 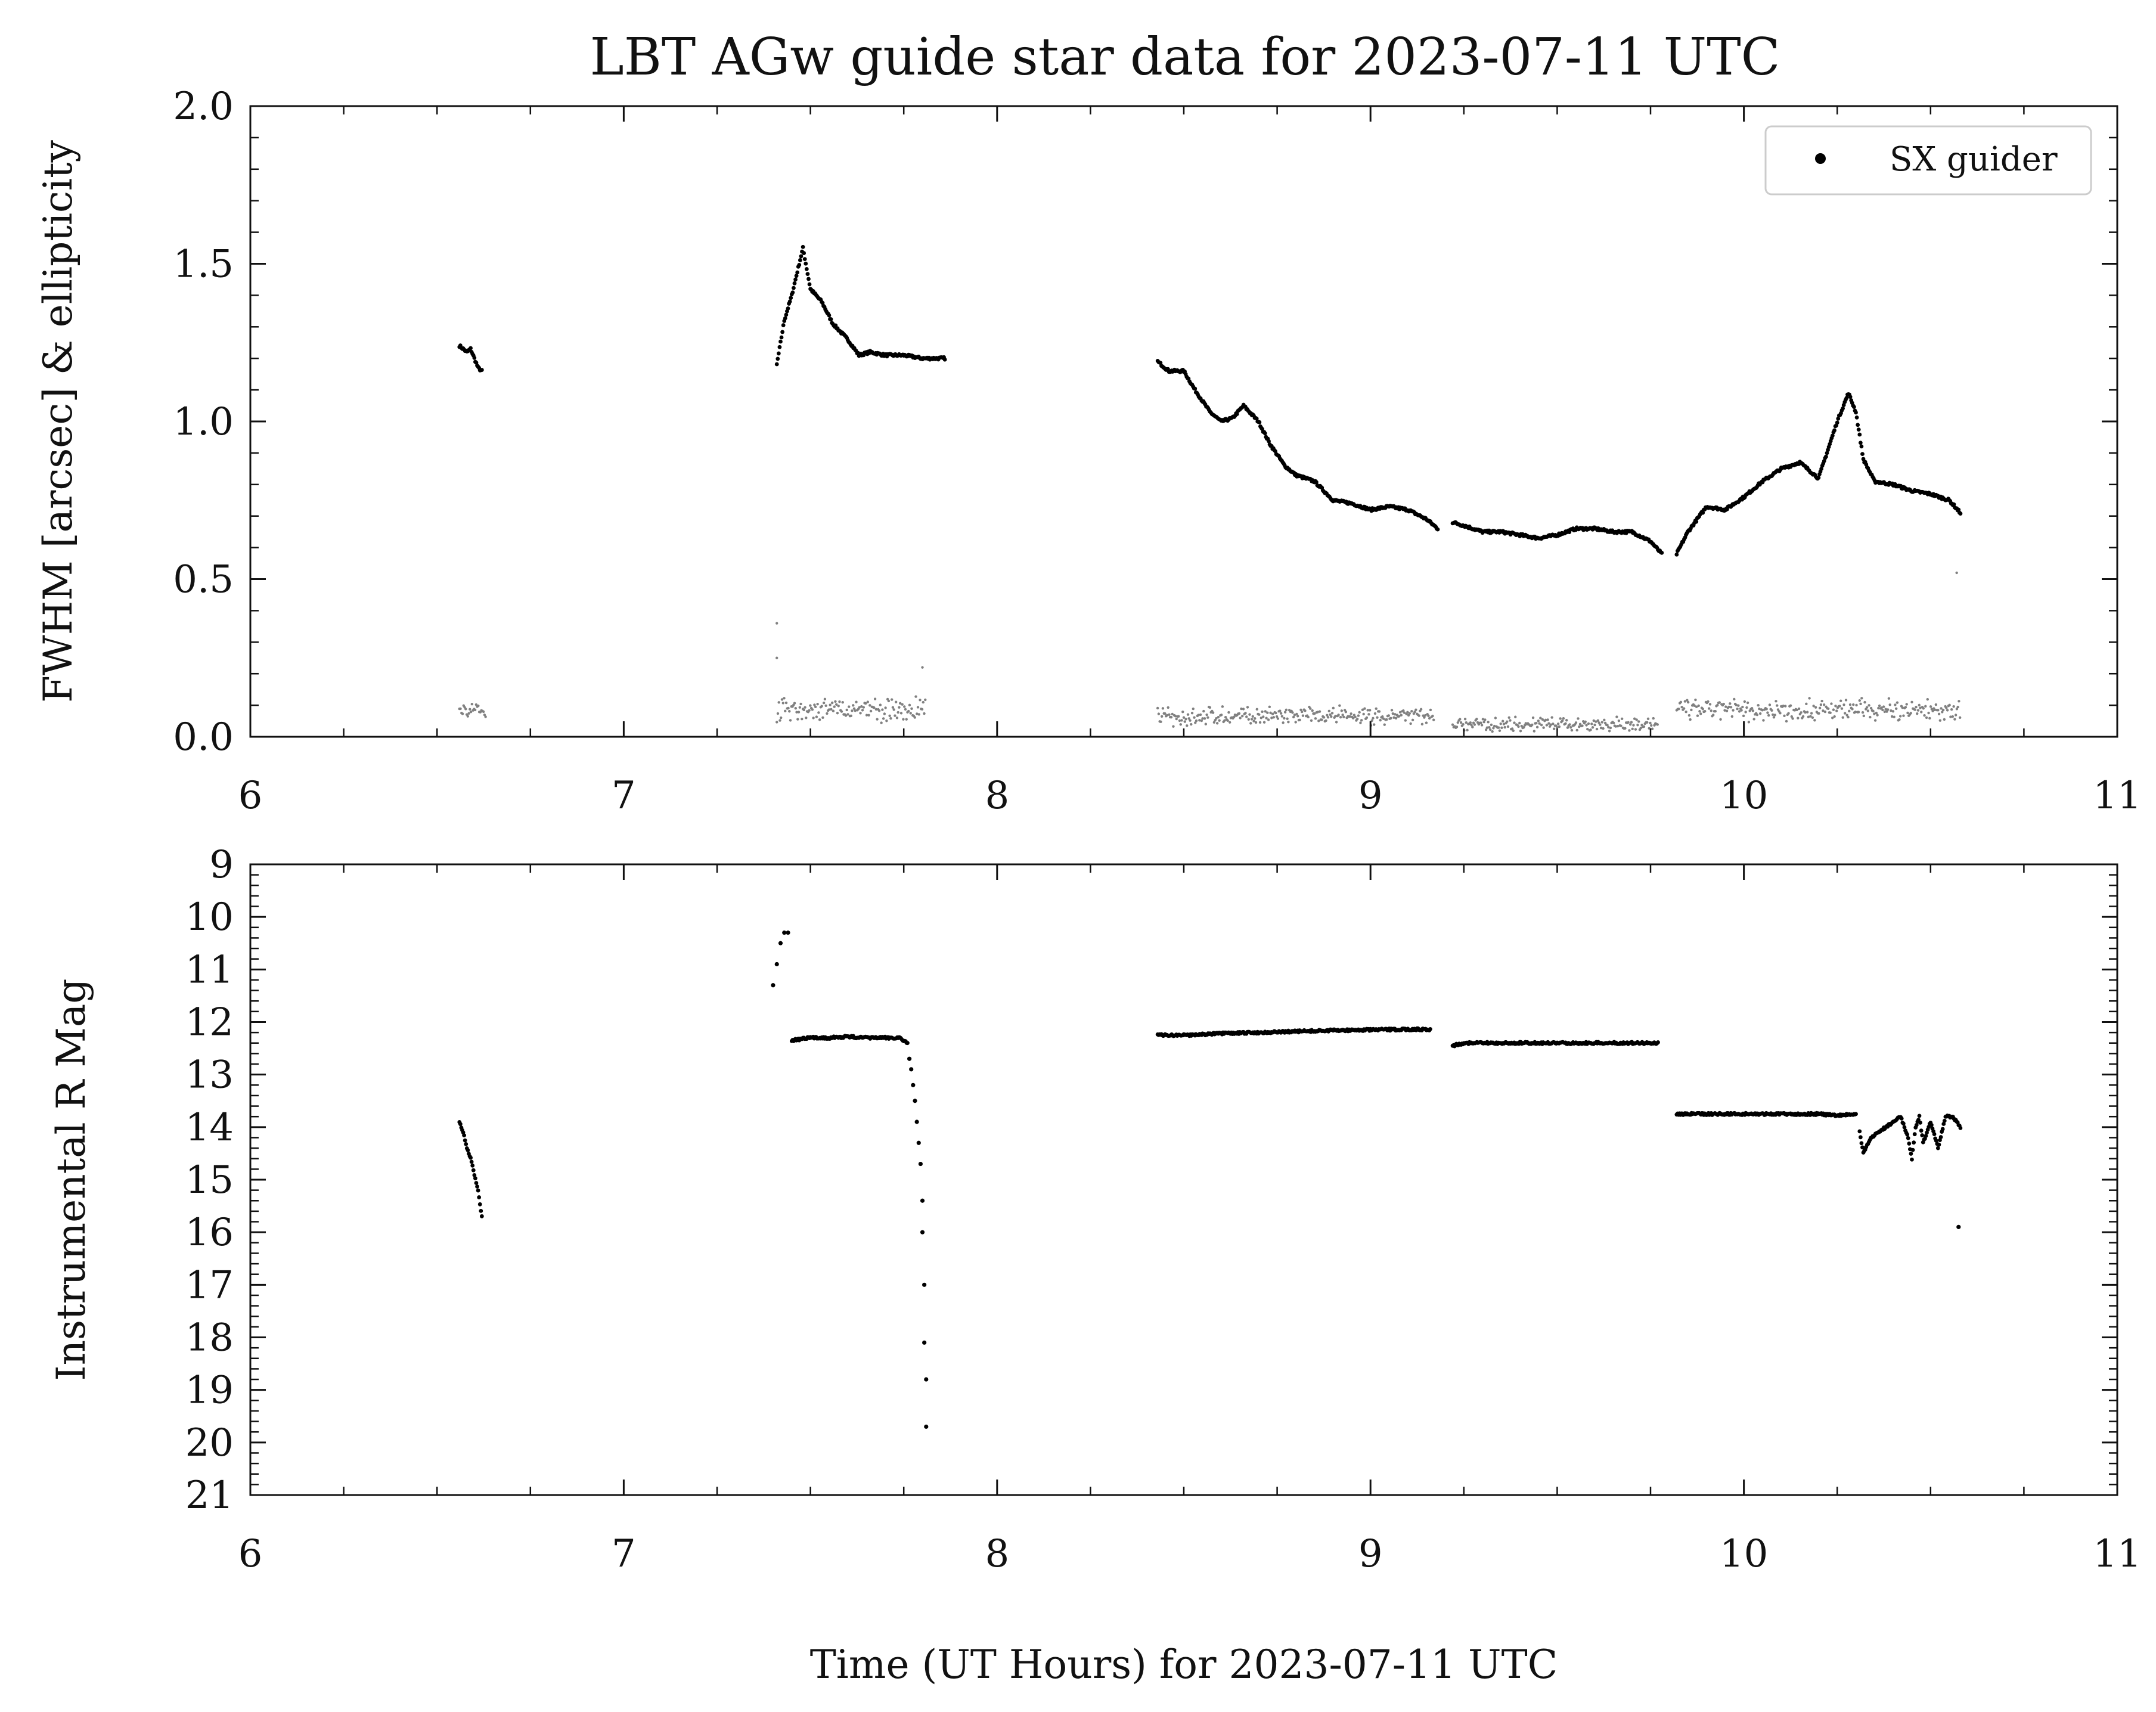 I want to click on y-tick-label: 2.0, so click(x=203, y=107).